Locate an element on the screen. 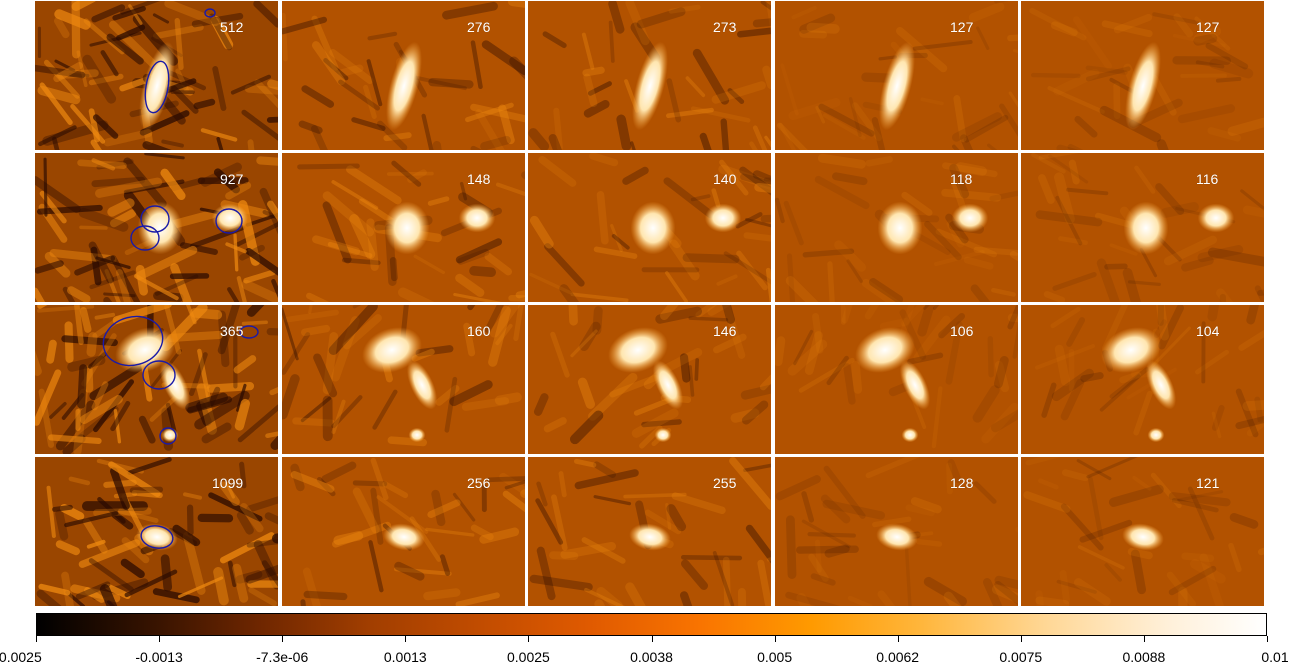 This screenshot has height=670, width=1293. image-panel: 255 is located at coordinates (649, 531).